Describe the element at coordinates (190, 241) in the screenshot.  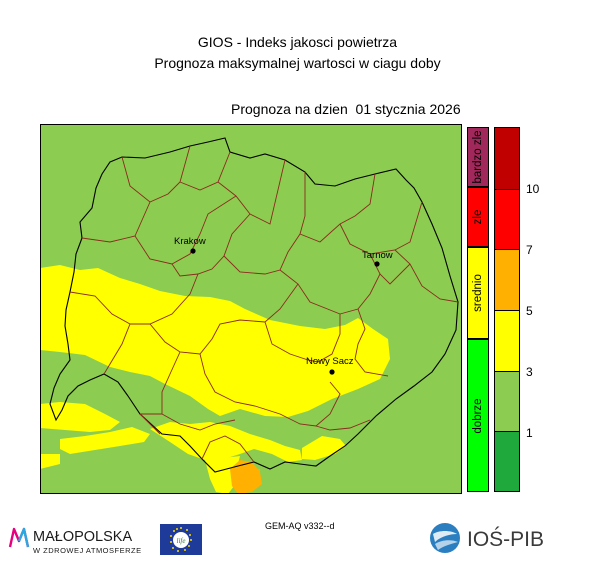
I see `city-label: Krakow` at that location.